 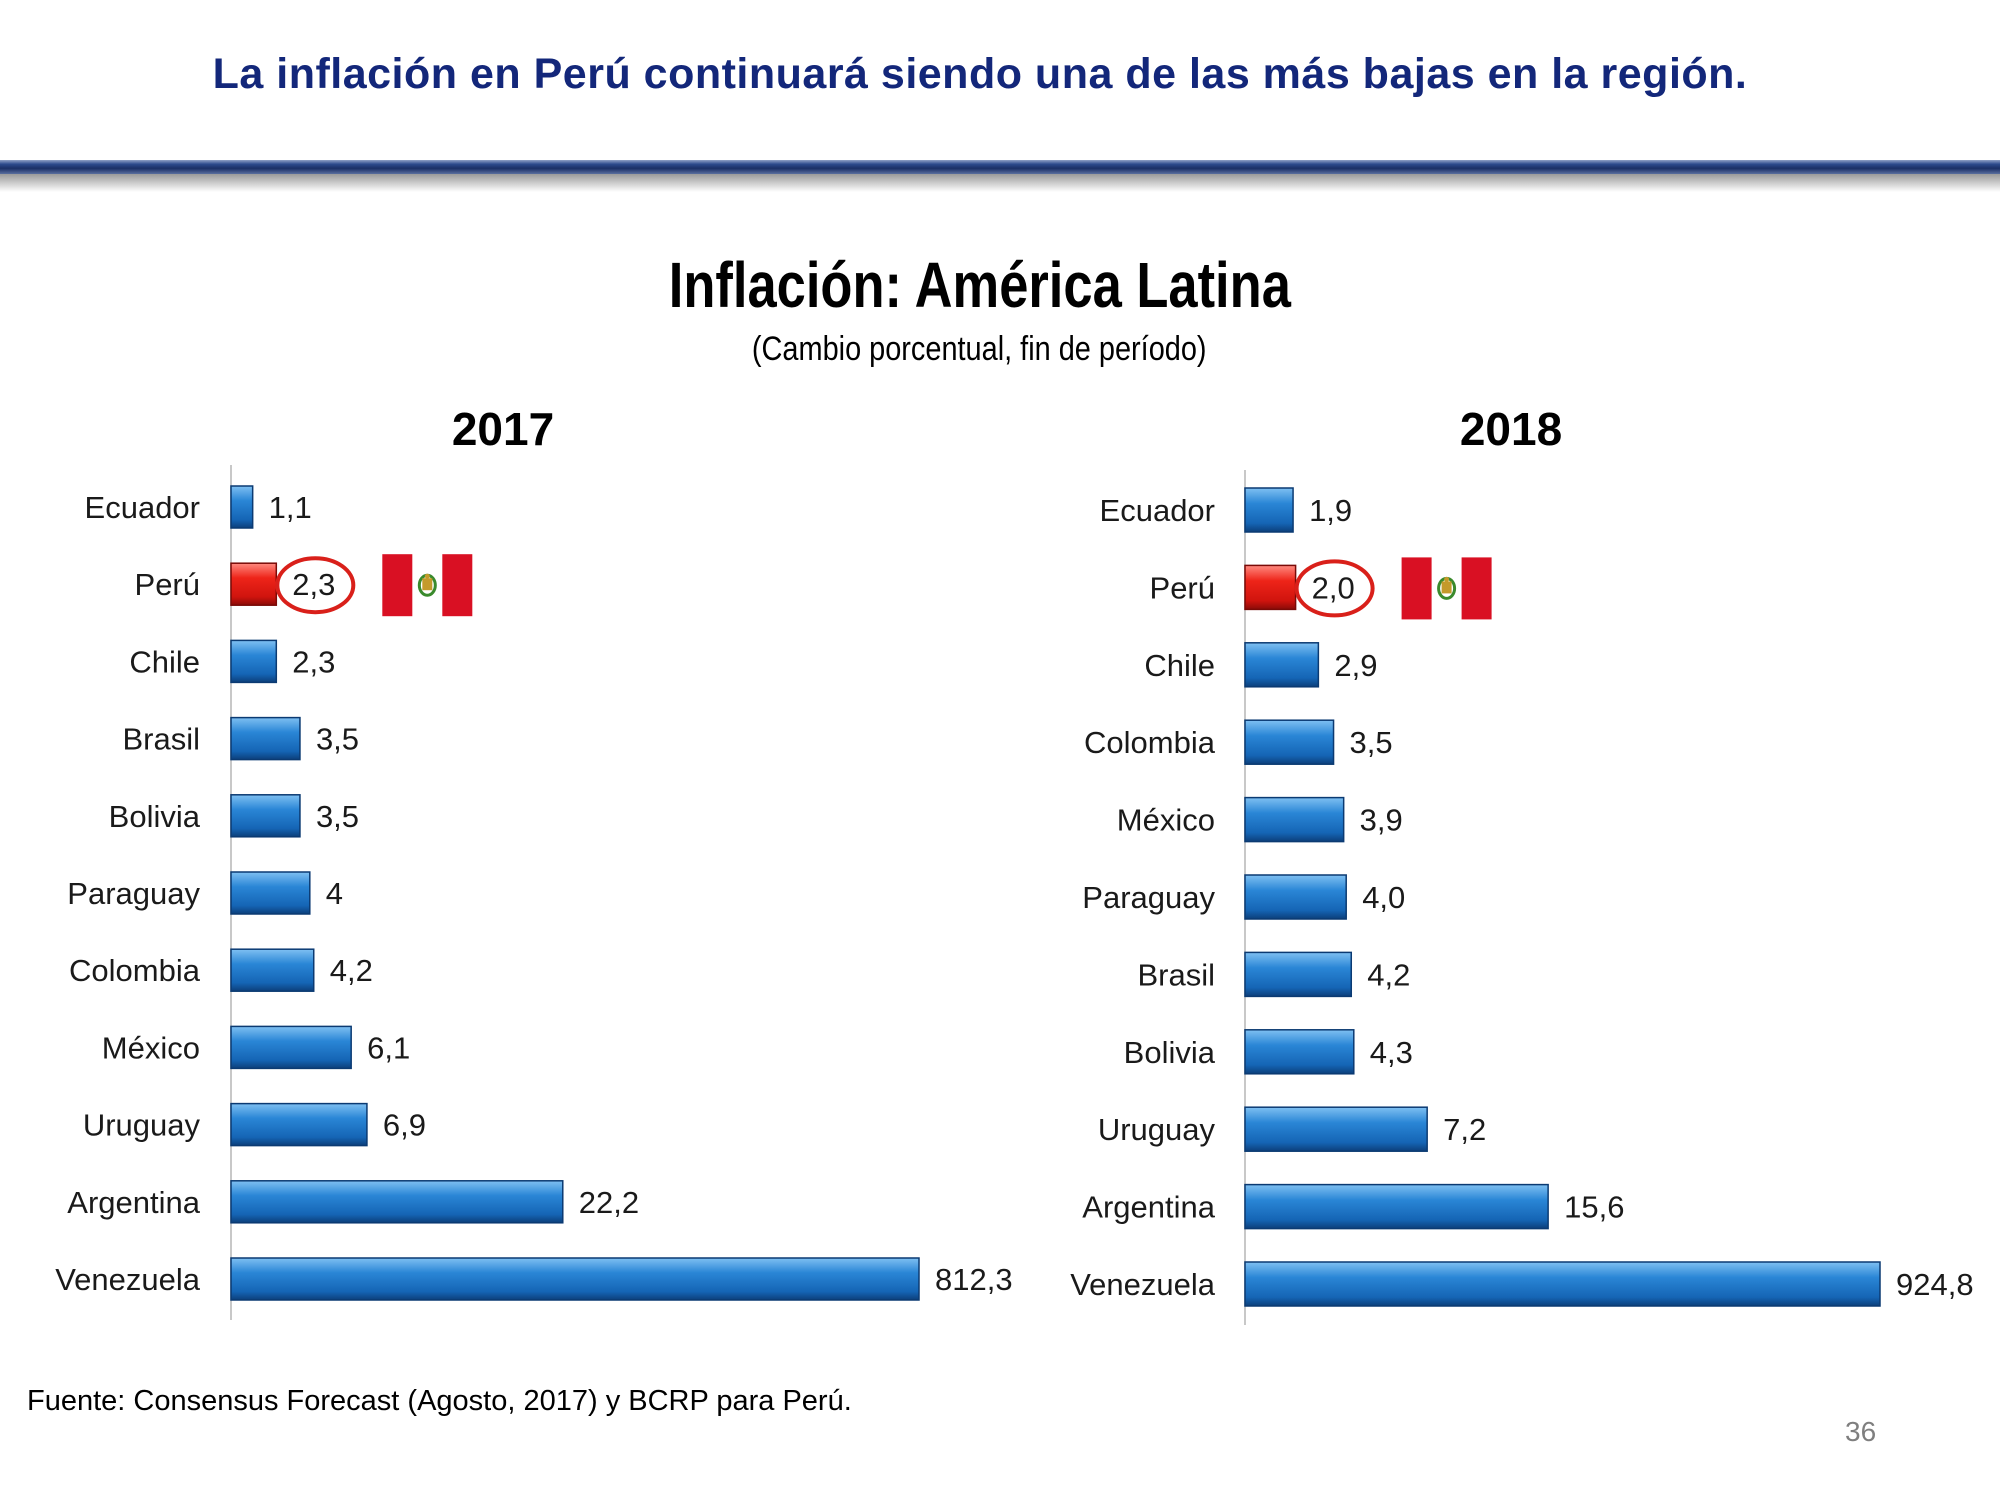 I want to click on value-label-peru: 2,3, so click(x=313, y=584).